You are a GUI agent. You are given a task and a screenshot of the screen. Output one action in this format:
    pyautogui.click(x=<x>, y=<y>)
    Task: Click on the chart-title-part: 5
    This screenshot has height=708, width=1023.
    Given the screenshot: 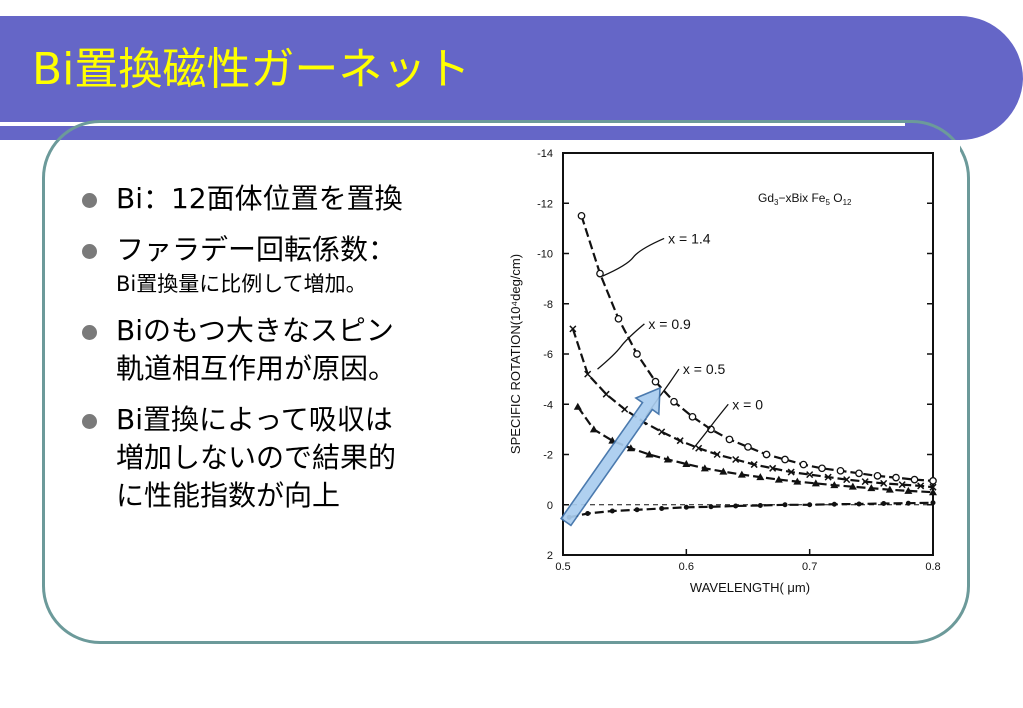 What is the action you would take?
    pyautogui.click(x=827, y=202)
    